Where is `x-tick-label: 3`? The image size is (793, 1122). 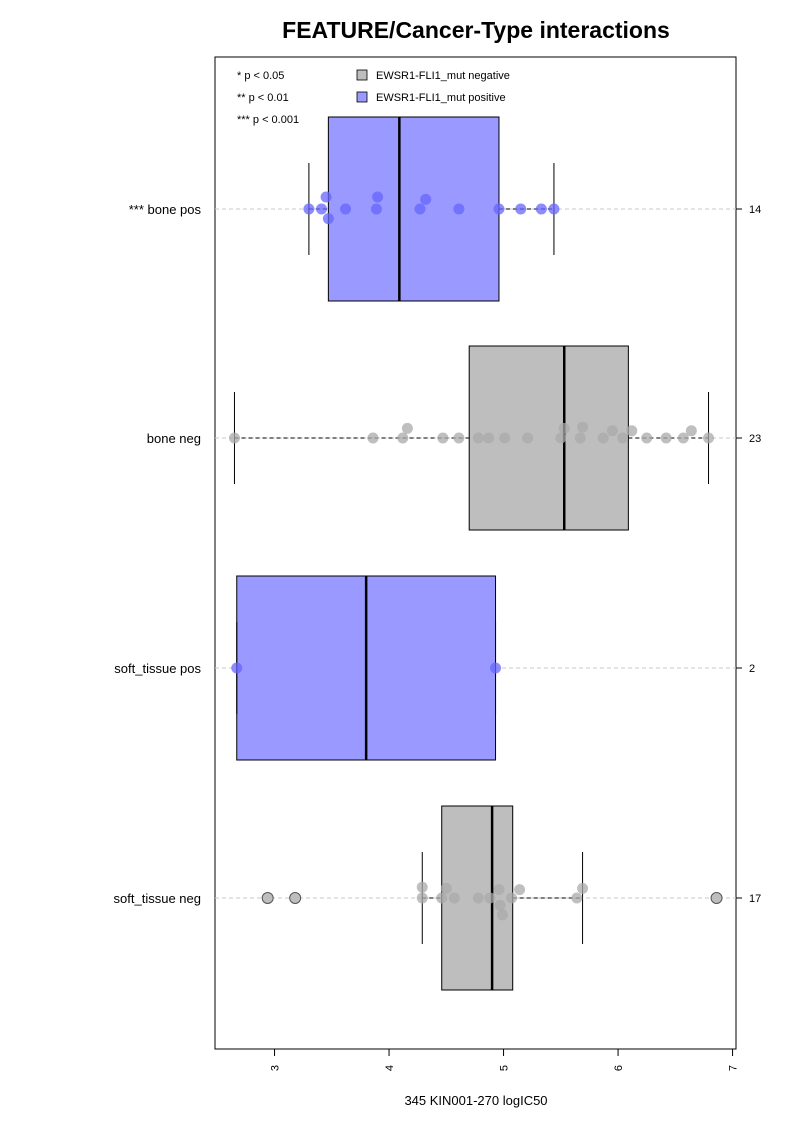
x-tick-label: 3 is located at coordinates (276, 1068).